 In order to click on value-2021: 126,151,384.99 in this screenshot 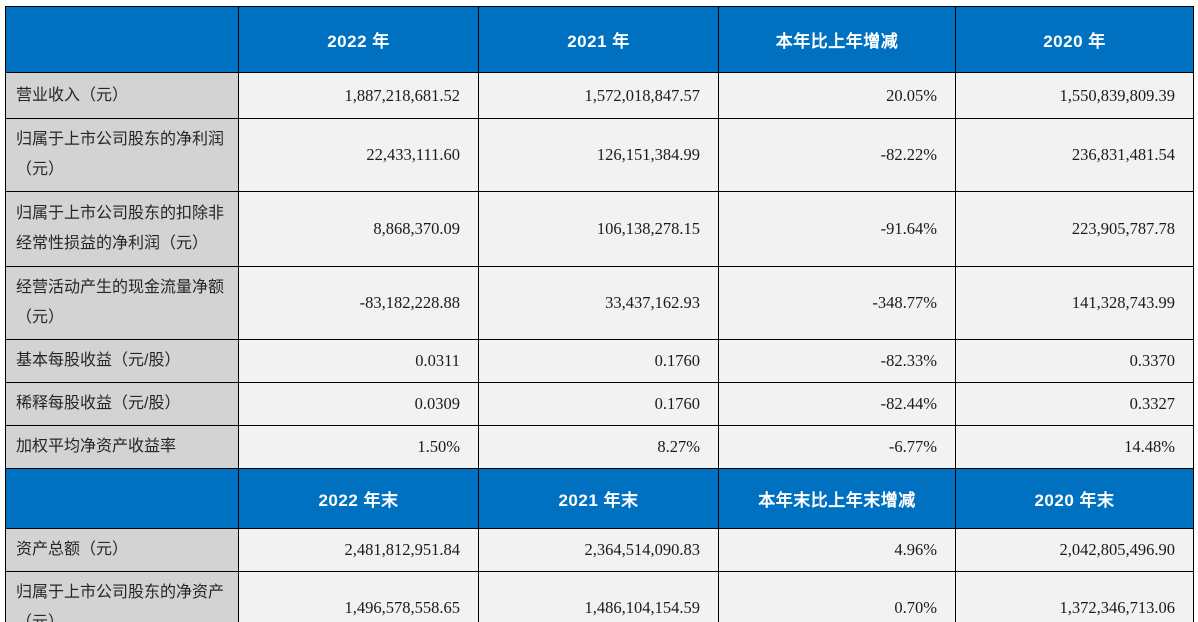, I will do `click(598, 155)`.